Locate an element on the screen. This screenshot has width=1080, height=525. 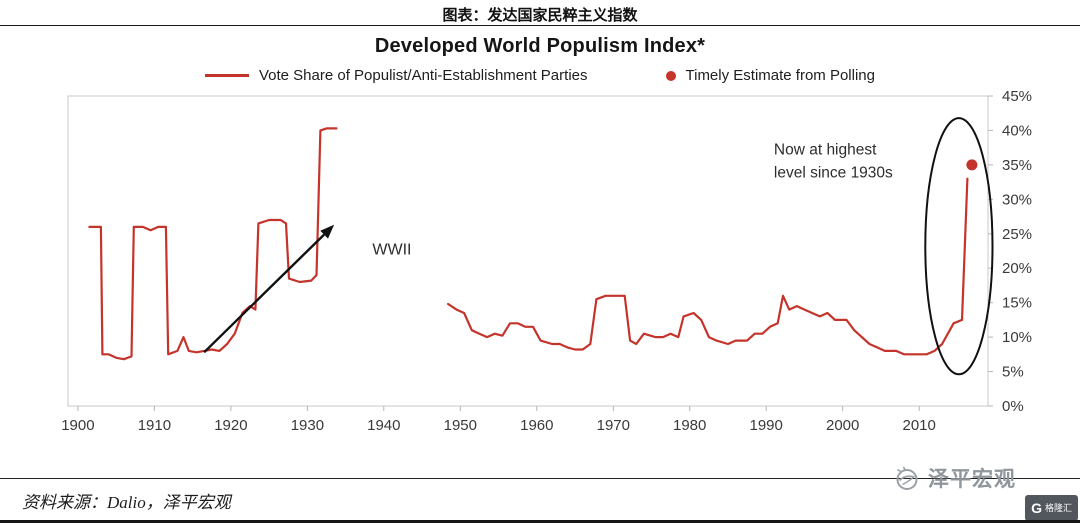
x-tick-label: 1990 is located at coordinates (766, 425).